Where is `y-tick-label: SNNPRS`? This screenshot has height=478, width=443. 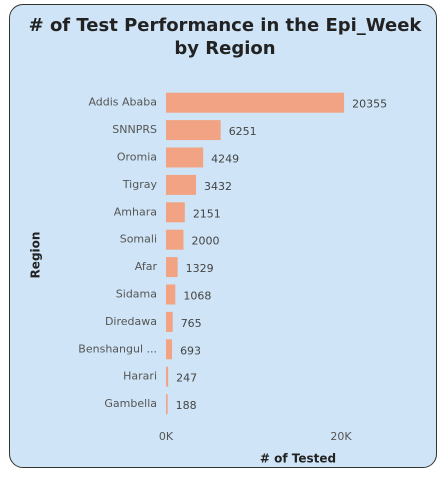 y-tick-label: SNNPRS is located at coordinates (134, 129).